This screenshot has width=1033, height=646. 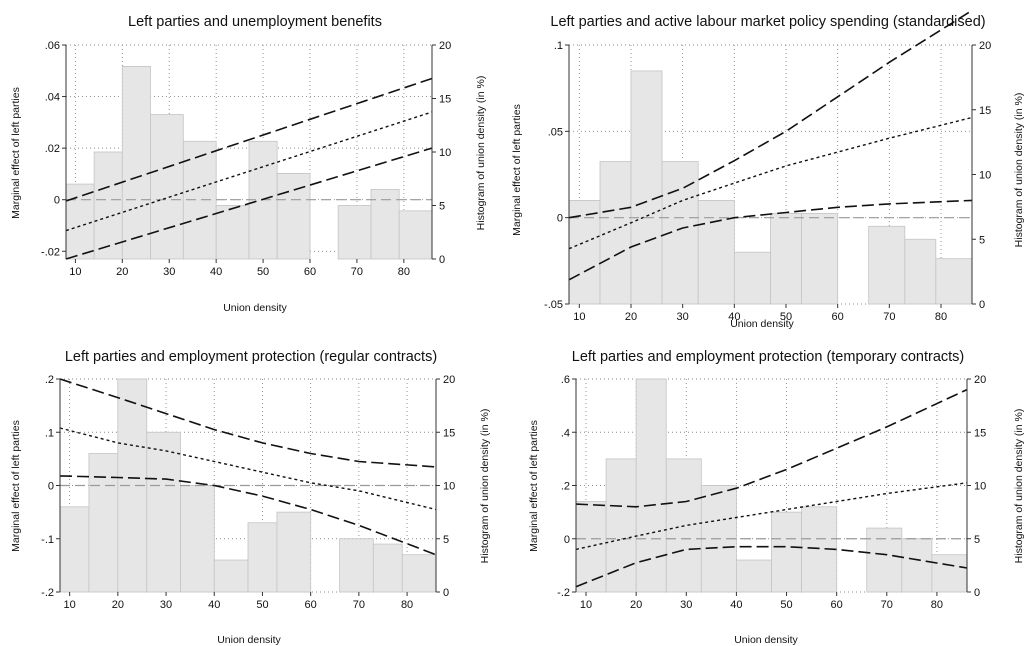 I want to click on y-tick-label: .1, so click(x=558, y=46).